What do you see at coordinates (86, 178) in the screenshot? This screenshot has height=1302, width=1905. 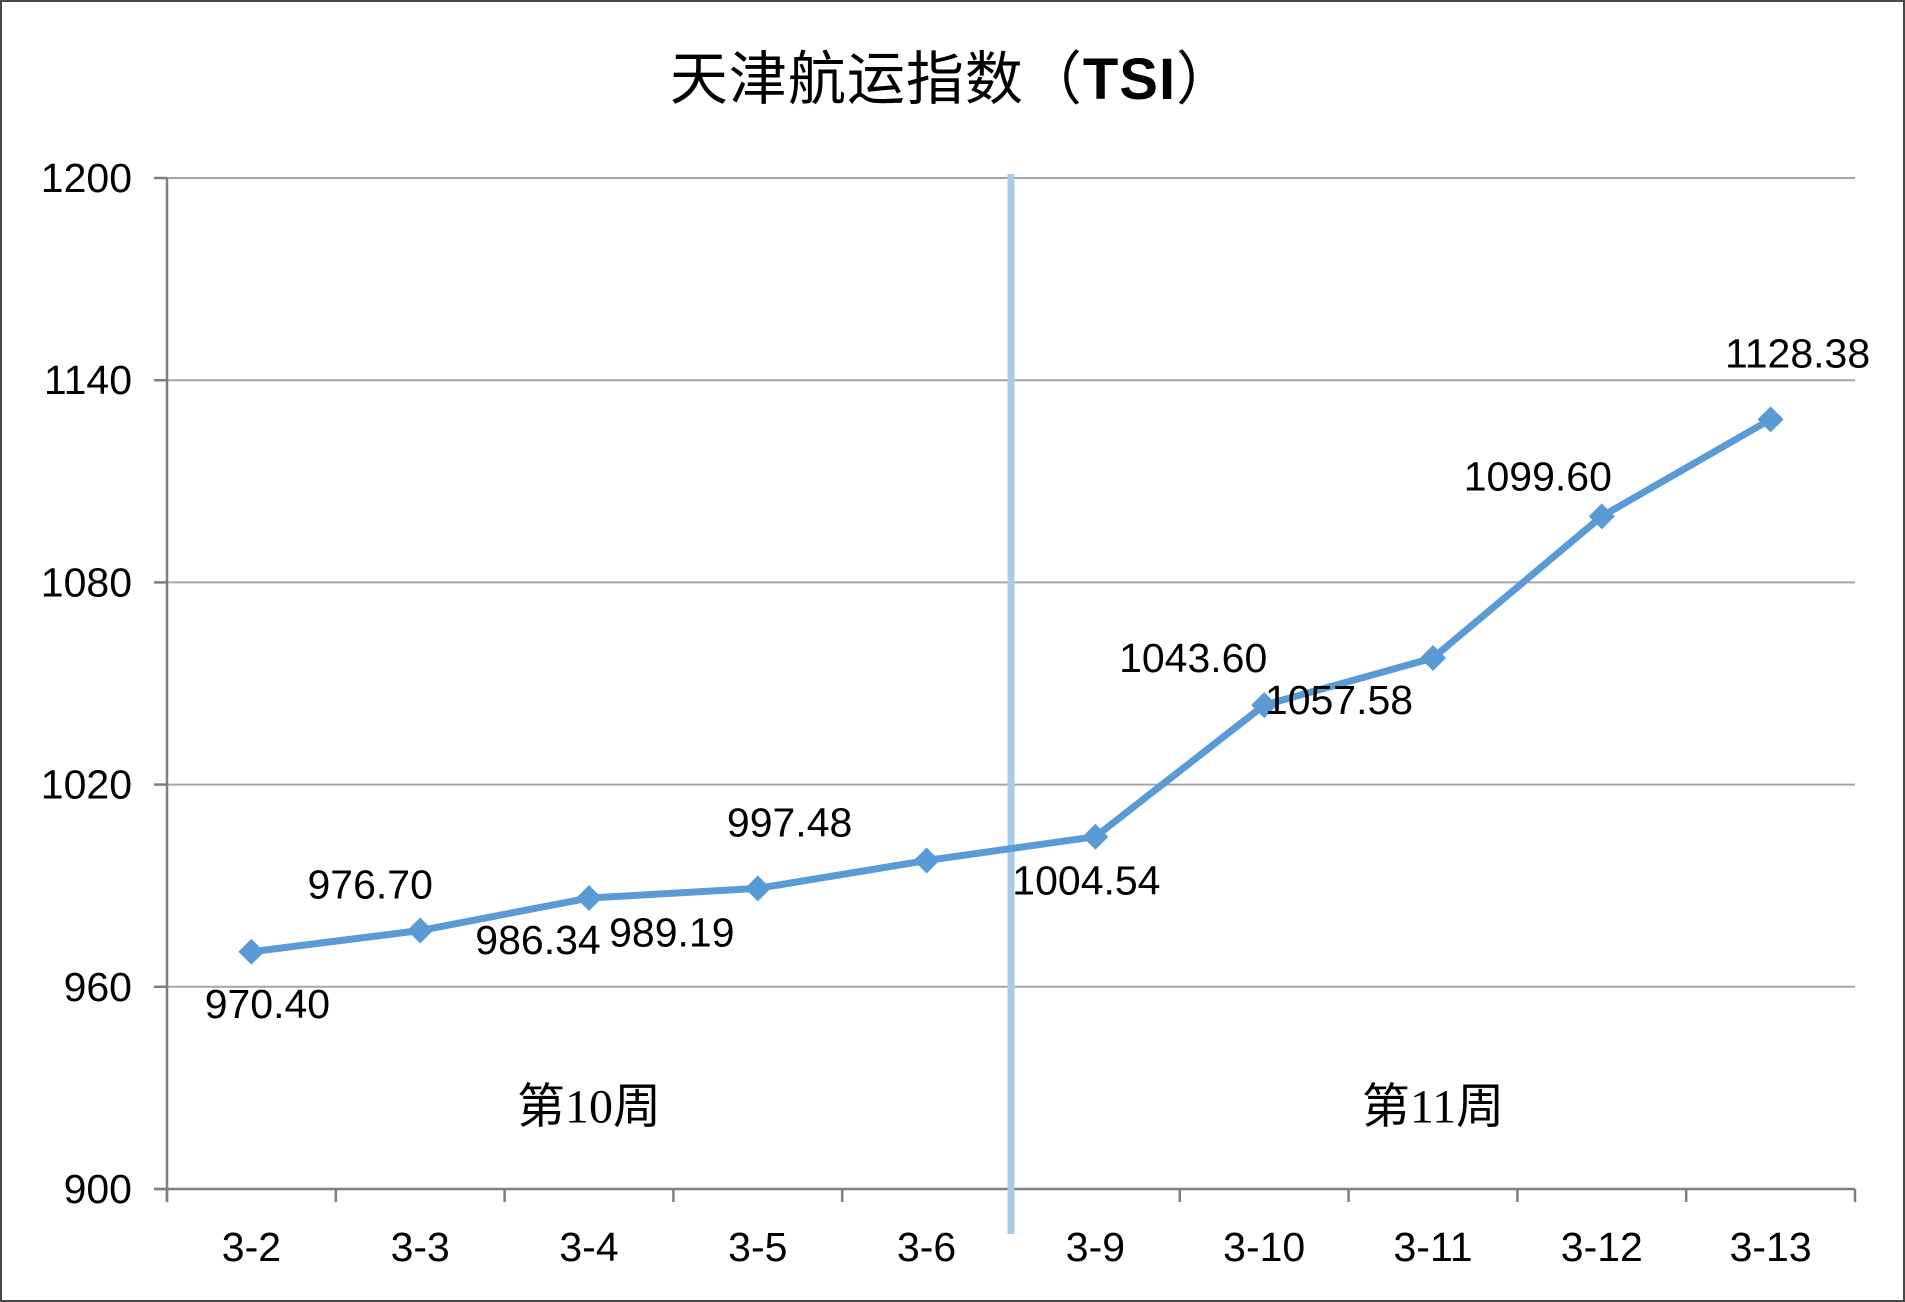 I see `y-axis-label: 1200` at bounding box center [86, 178].